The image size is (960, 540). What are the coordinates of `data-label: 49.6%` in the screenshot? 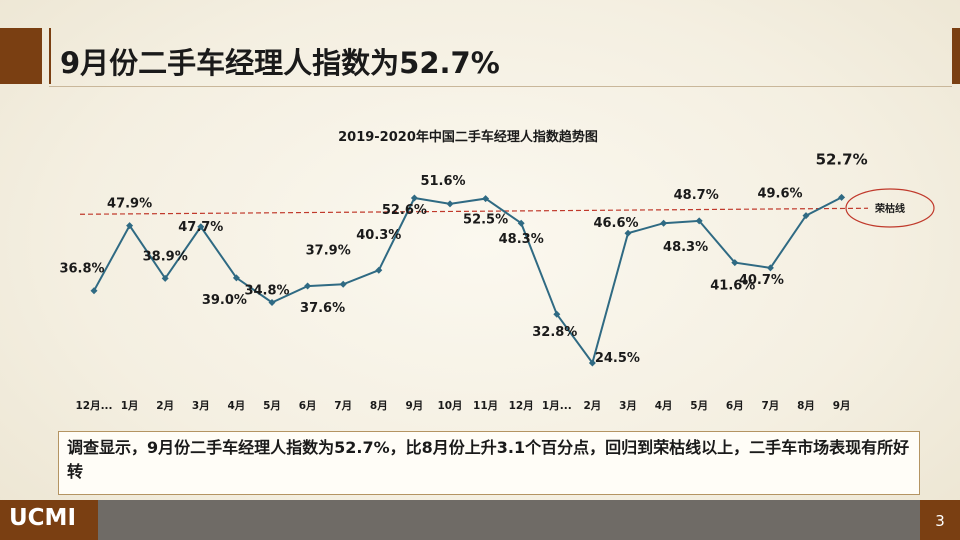 It's located at (779, 194).